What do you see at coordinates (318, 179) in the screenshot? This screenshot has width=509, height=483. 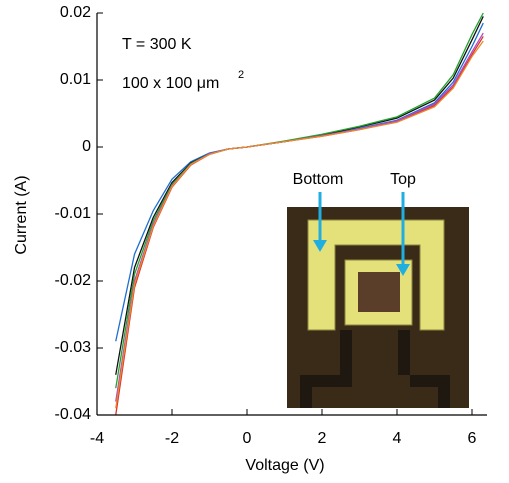 I see `inset-label: Bottom` at bounding box center [318, 179].